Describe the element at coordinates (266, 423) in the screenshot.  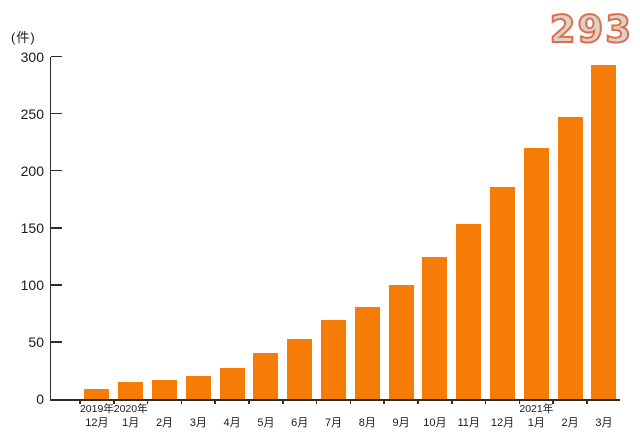
I see `x-axis-month-label: 5月` at that location.